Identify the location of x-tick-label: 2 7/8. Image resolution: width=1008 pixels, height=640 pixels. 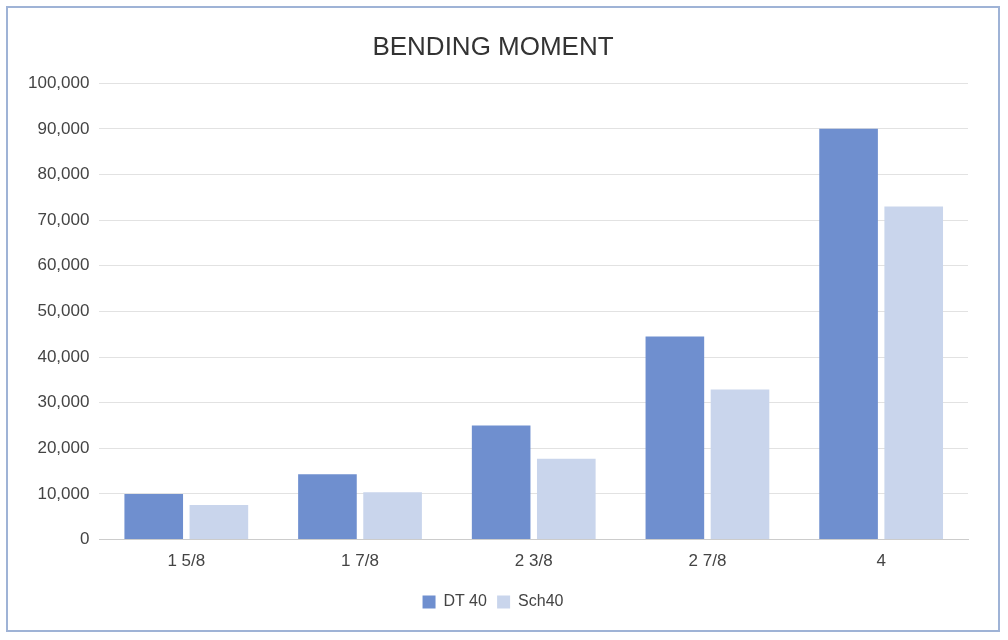
(707, 561).